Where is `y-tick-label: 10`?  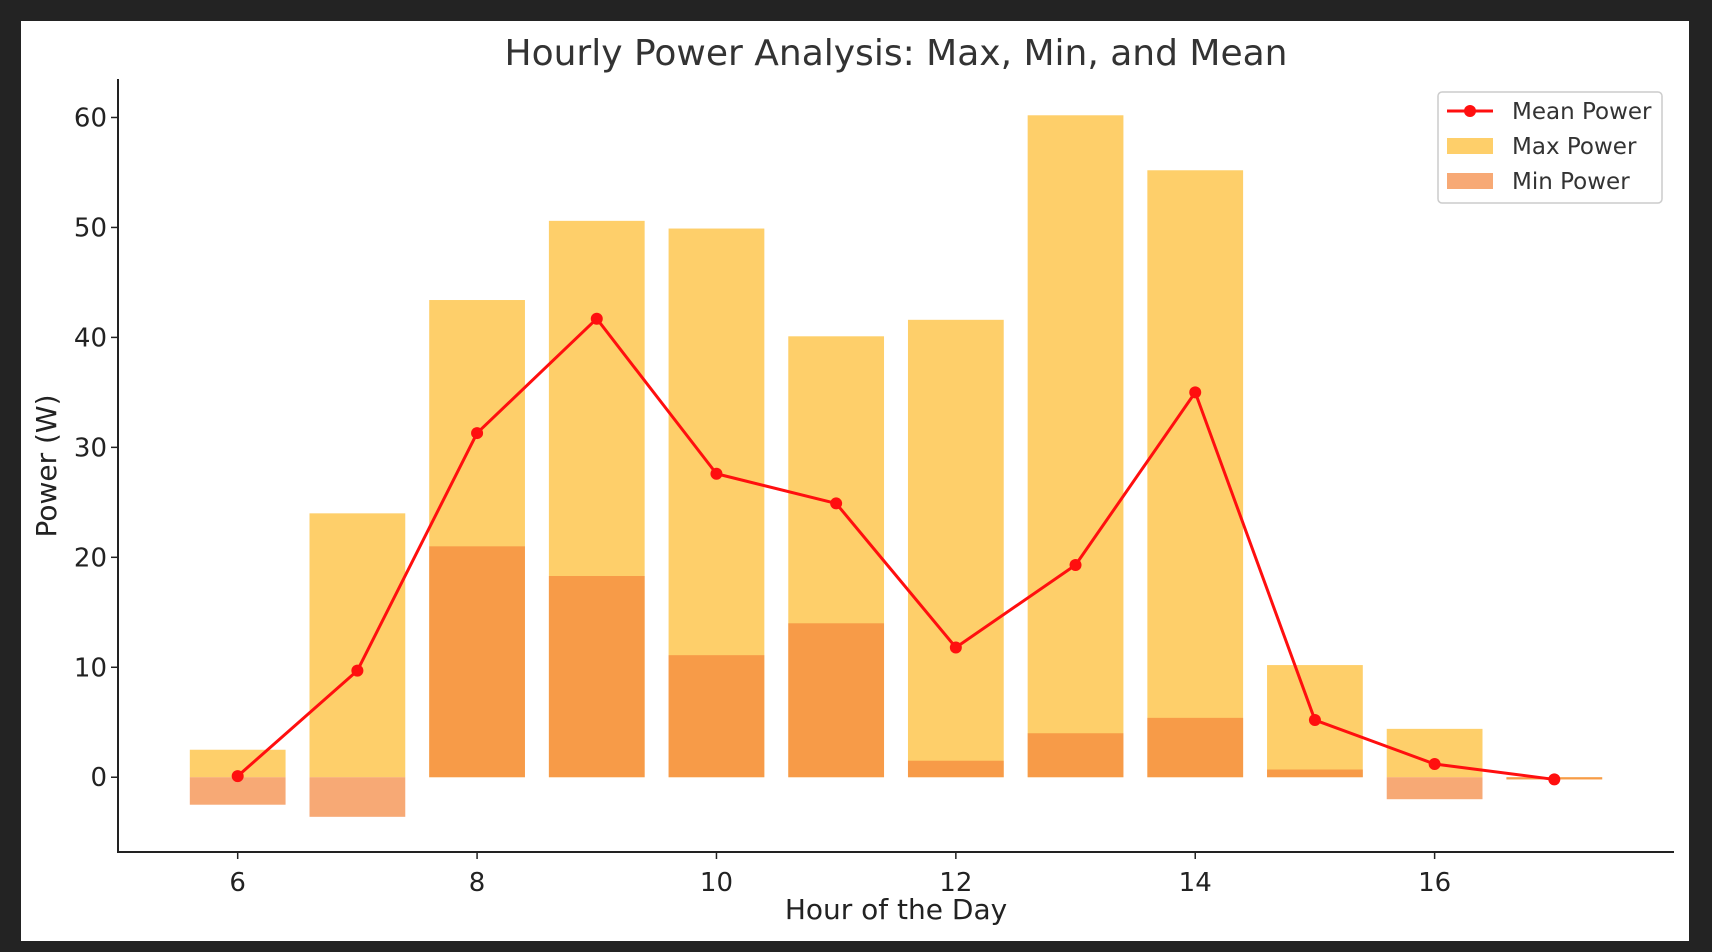 y-tick-label: 10 is located at coordinates (90, 668).